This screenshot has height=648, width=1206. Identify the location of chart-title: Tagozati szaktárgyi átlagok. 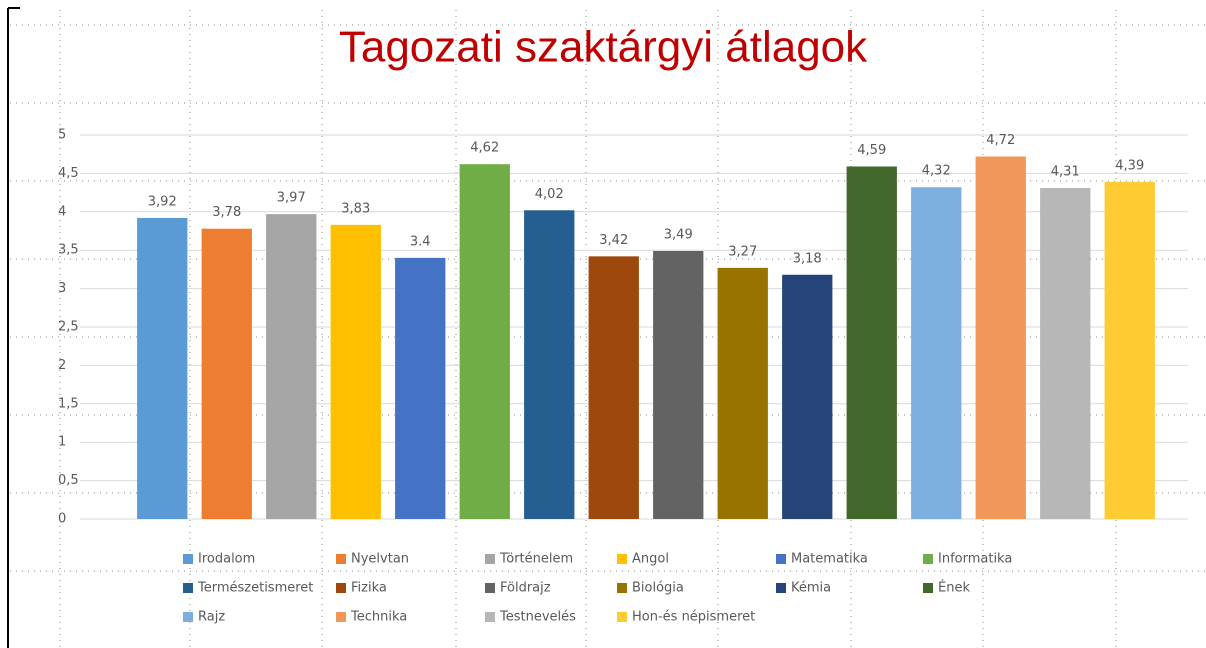
(603, 47).